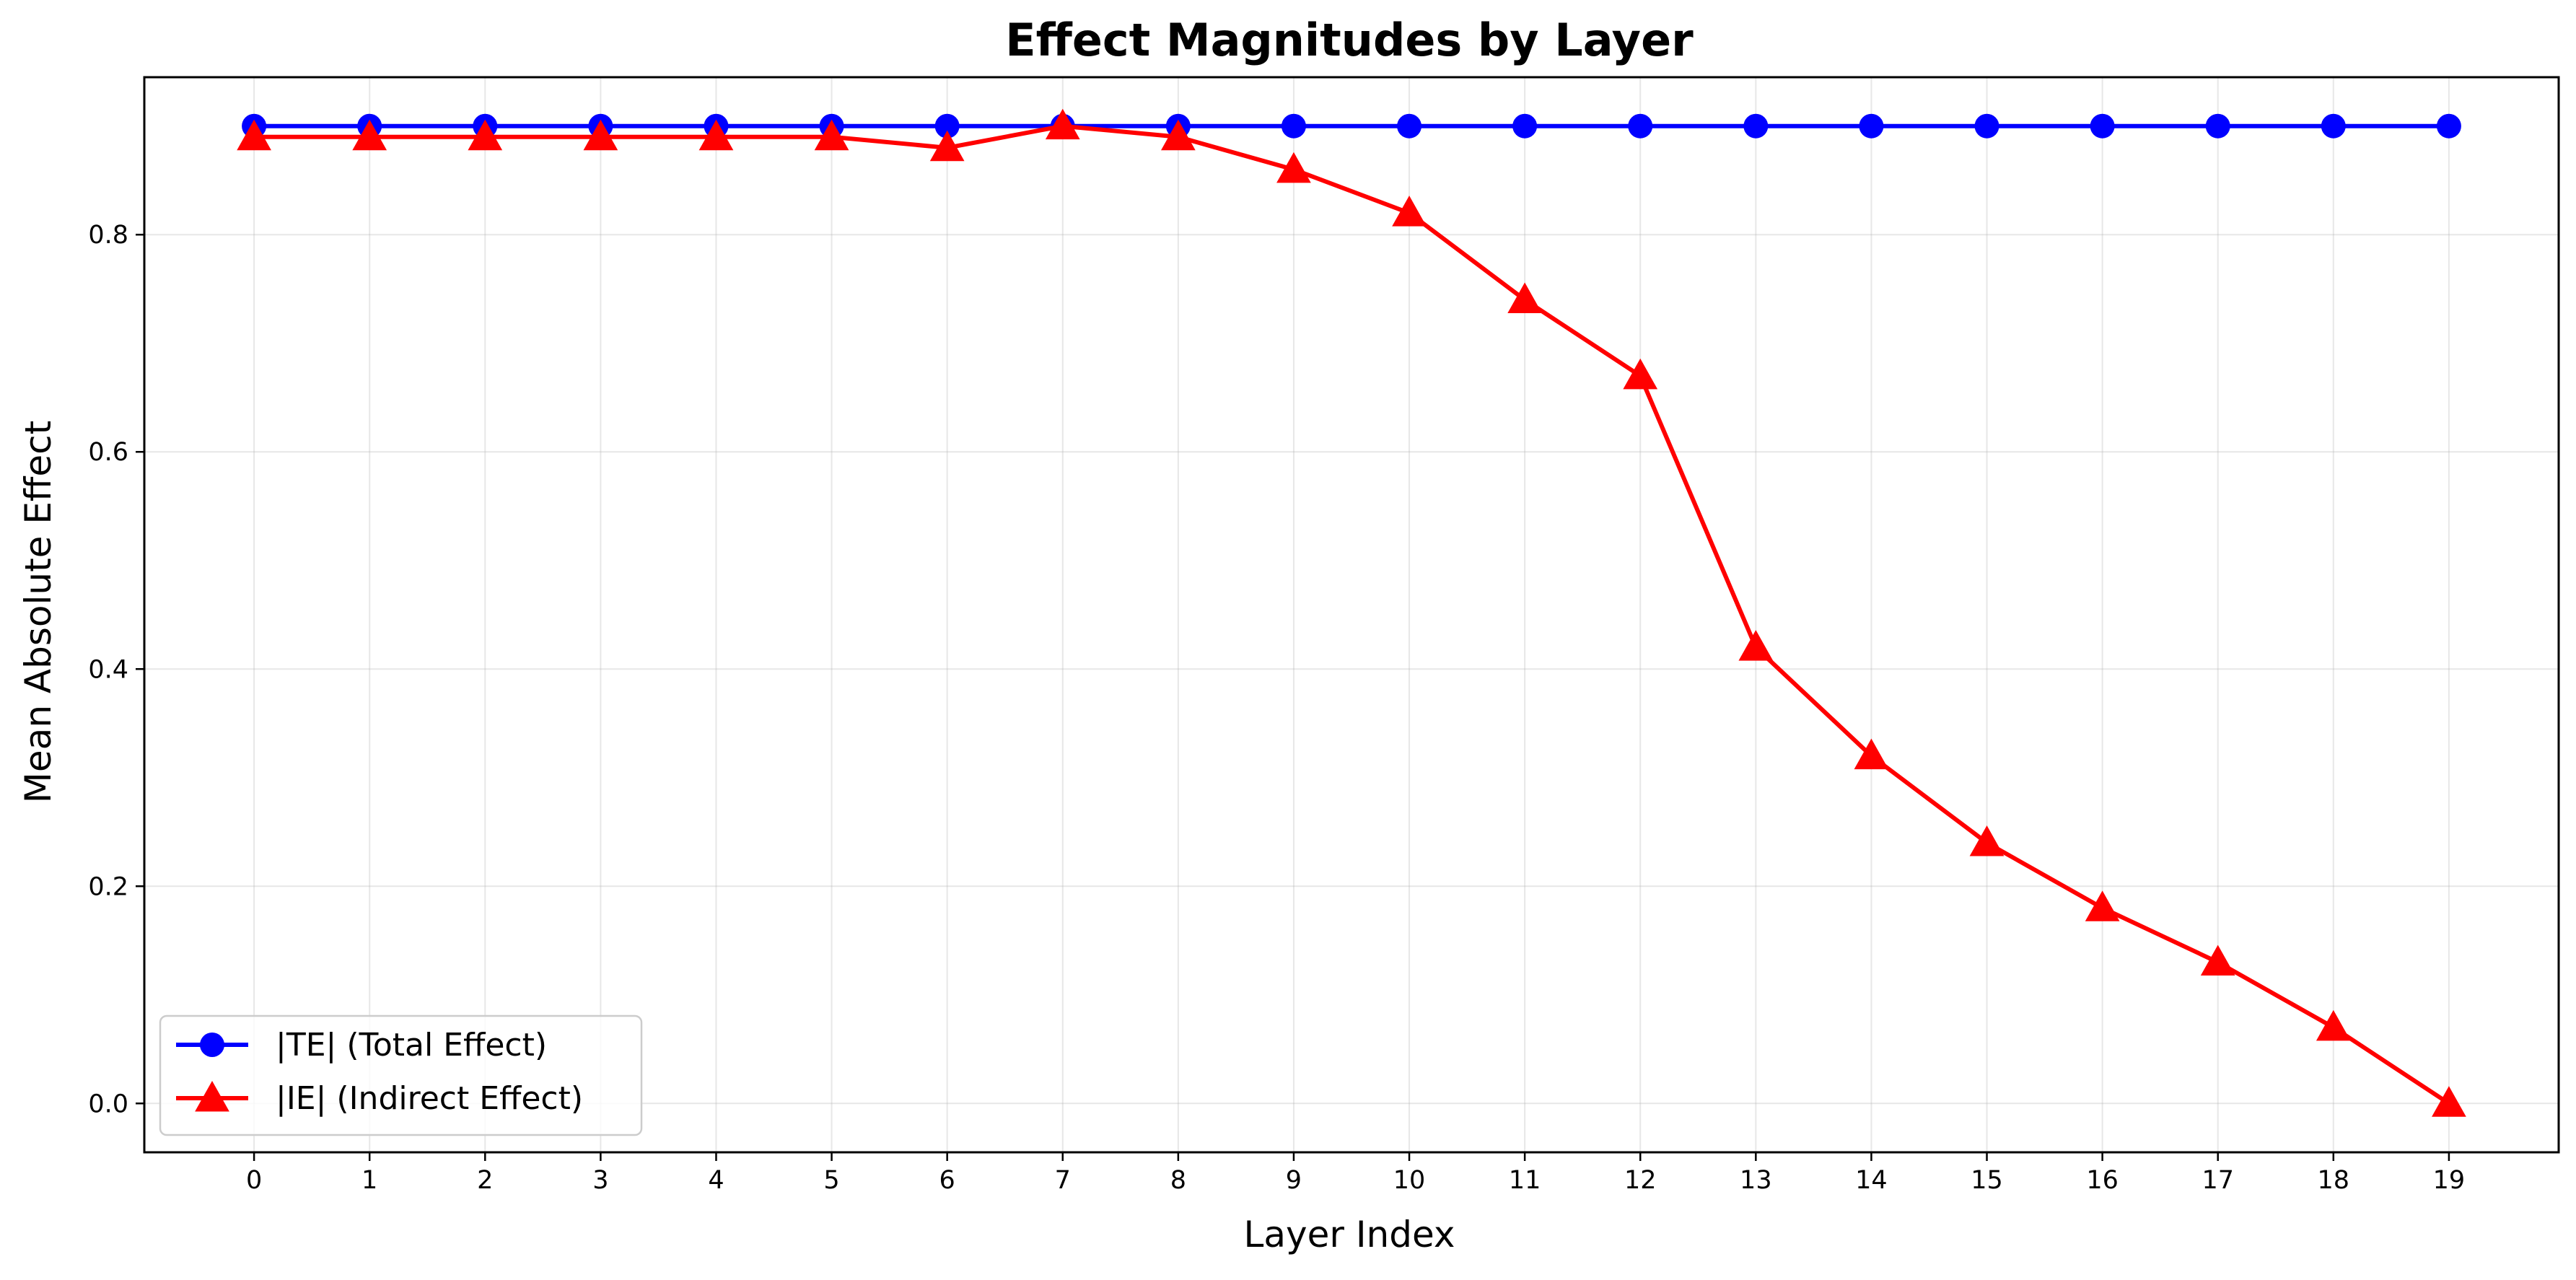 Image resolution: width=2576 pixels, height=1280 pixels. What do you see at coordinates (947, 1180) in the screenshot?
I see `x-tick-label: 6` at bounding box center [947, 1180].